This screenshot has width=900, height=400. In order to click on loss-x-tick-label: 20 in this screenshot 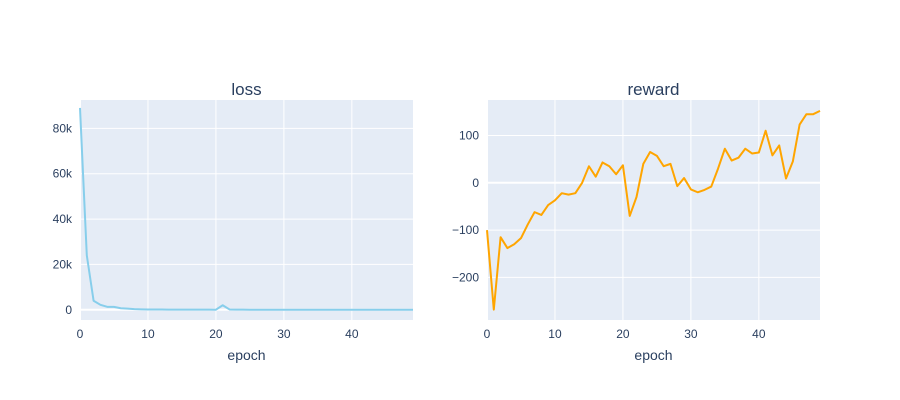, I will do `click(216, 334)`.